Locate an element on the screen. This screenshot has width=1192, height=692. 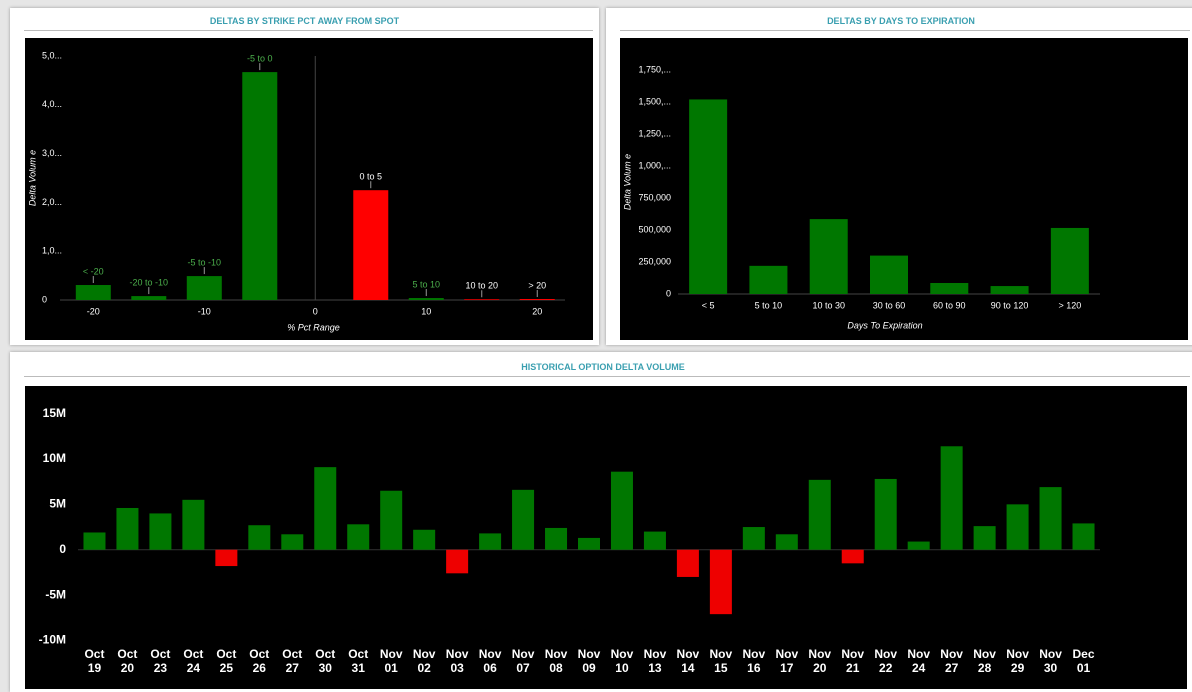
x-tick-label: > 120 is located at coordinates (1069, 305).